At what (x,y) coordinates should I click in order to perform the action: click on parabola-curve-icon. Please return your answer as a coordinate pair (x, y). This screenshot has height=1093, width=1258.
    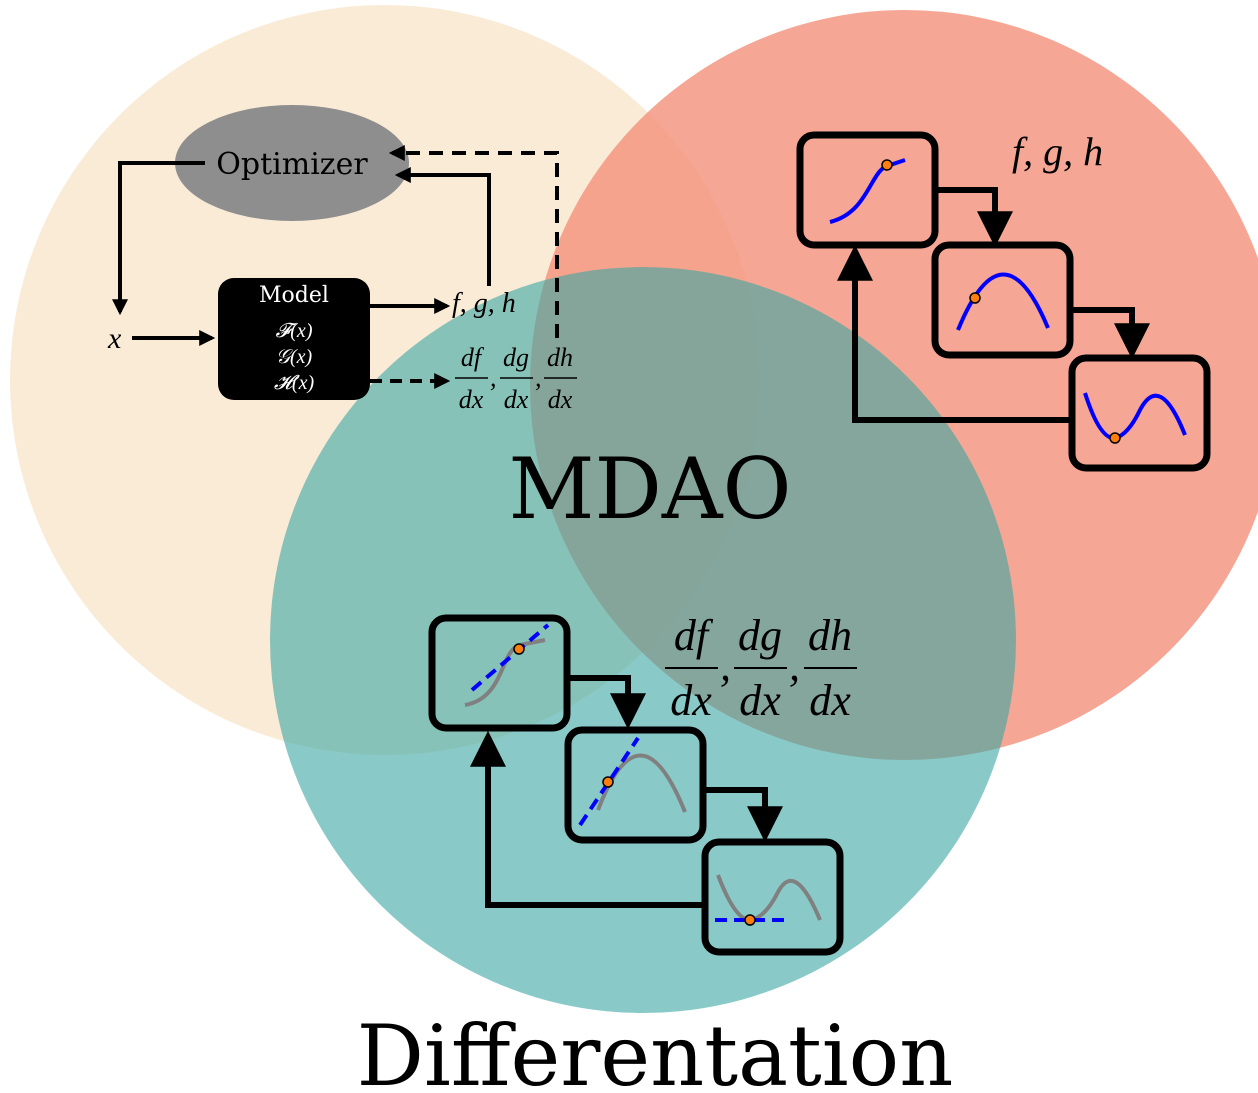
    Looking at the image, I should click on (1003, 301).